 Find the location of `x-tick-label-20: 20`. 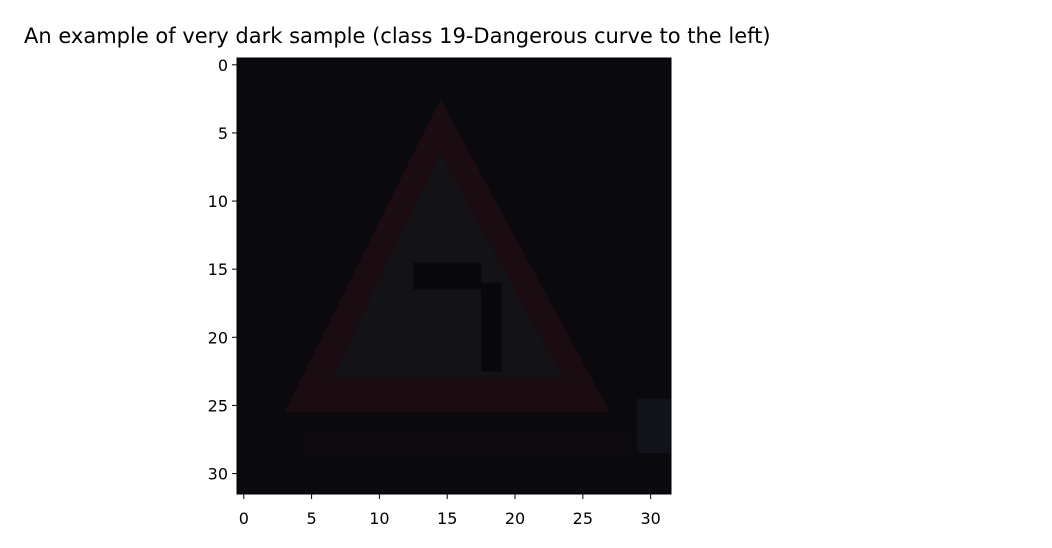

x-tick-label-20: 20 is located at coordinates (515, 518).